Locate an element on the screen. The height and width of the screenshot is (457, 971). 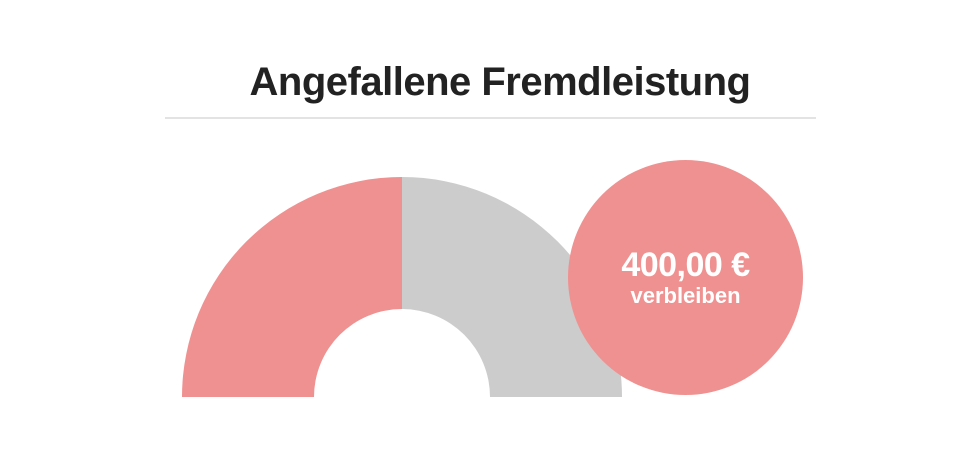
remaining-budget-bubble: 400,00 € verbleiben is located at coordinates (685, 277).